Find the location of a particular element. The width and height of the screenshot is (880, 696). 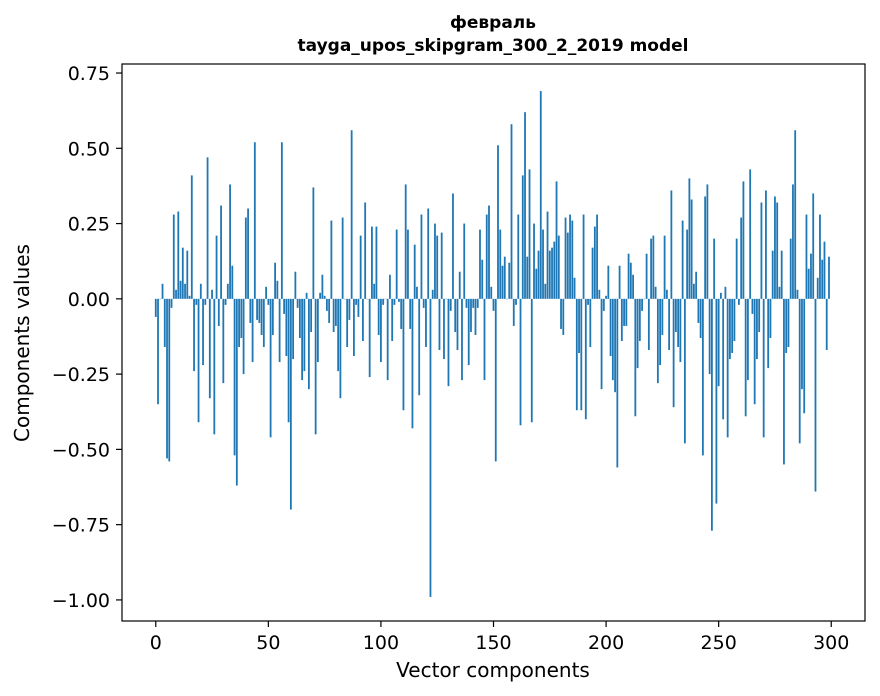

x-axis-label: Vector components is located at coordinates (493, 670).